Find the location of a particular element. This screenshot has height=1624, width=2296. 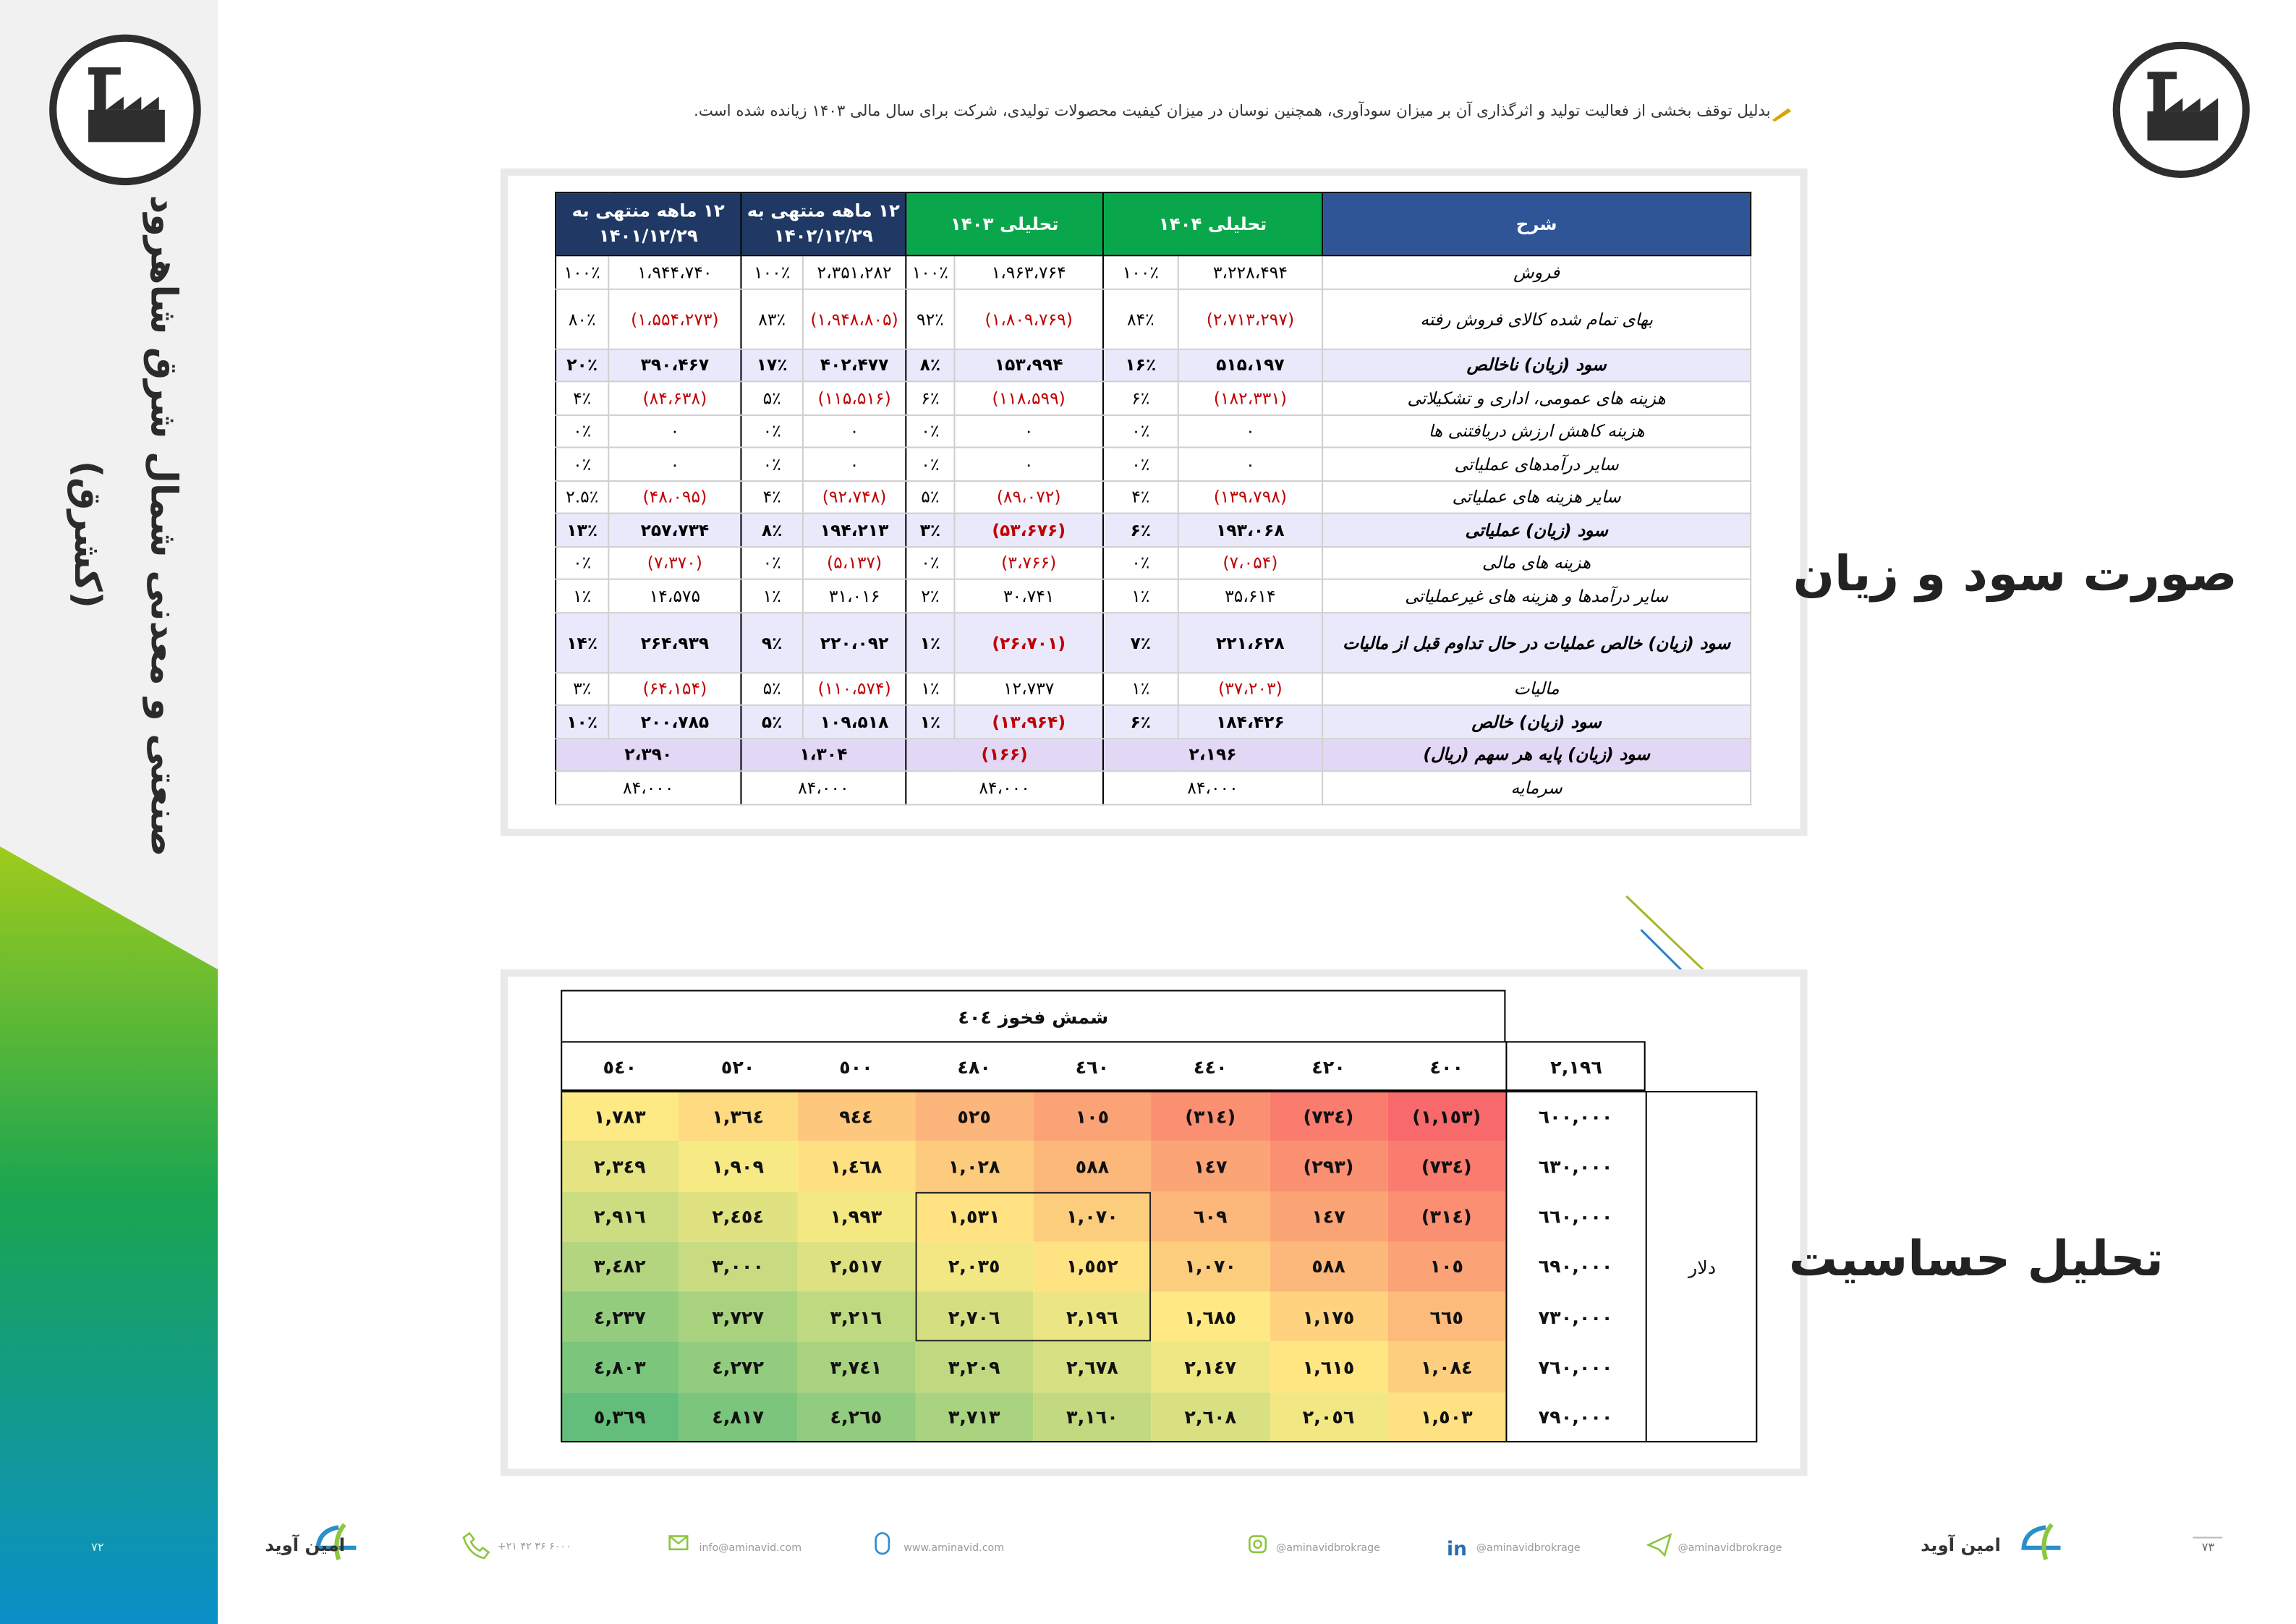

sensitivity-cell: ٢,٠٣٥ is located at coordinates (974, 1266).